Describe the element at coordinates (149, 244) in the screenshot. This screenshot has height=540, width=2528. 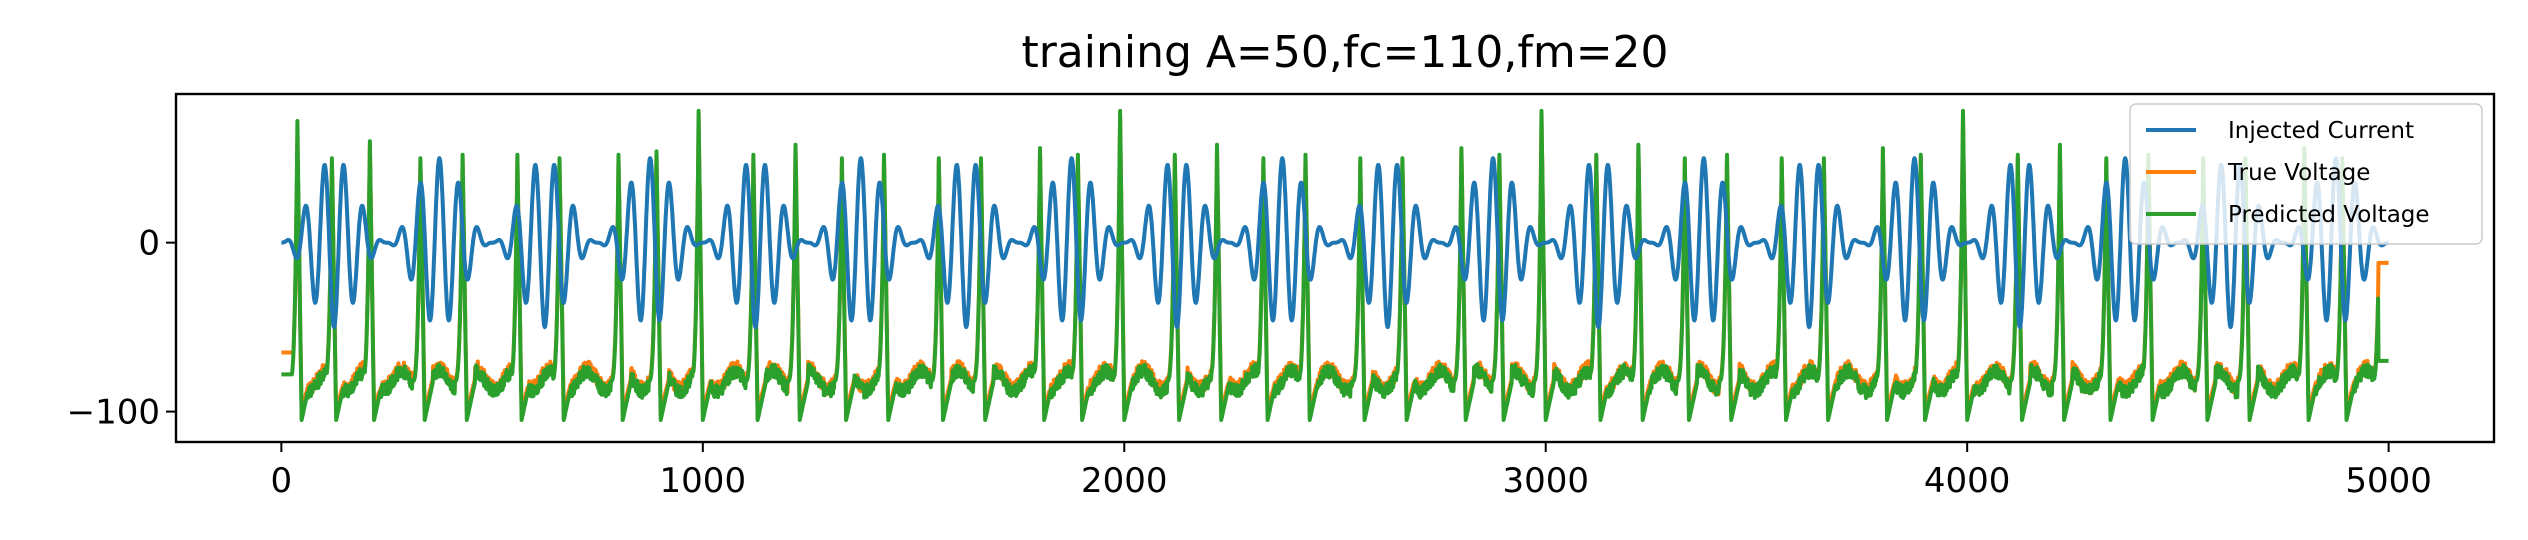
I see `y-tick-label: 0` at that location.